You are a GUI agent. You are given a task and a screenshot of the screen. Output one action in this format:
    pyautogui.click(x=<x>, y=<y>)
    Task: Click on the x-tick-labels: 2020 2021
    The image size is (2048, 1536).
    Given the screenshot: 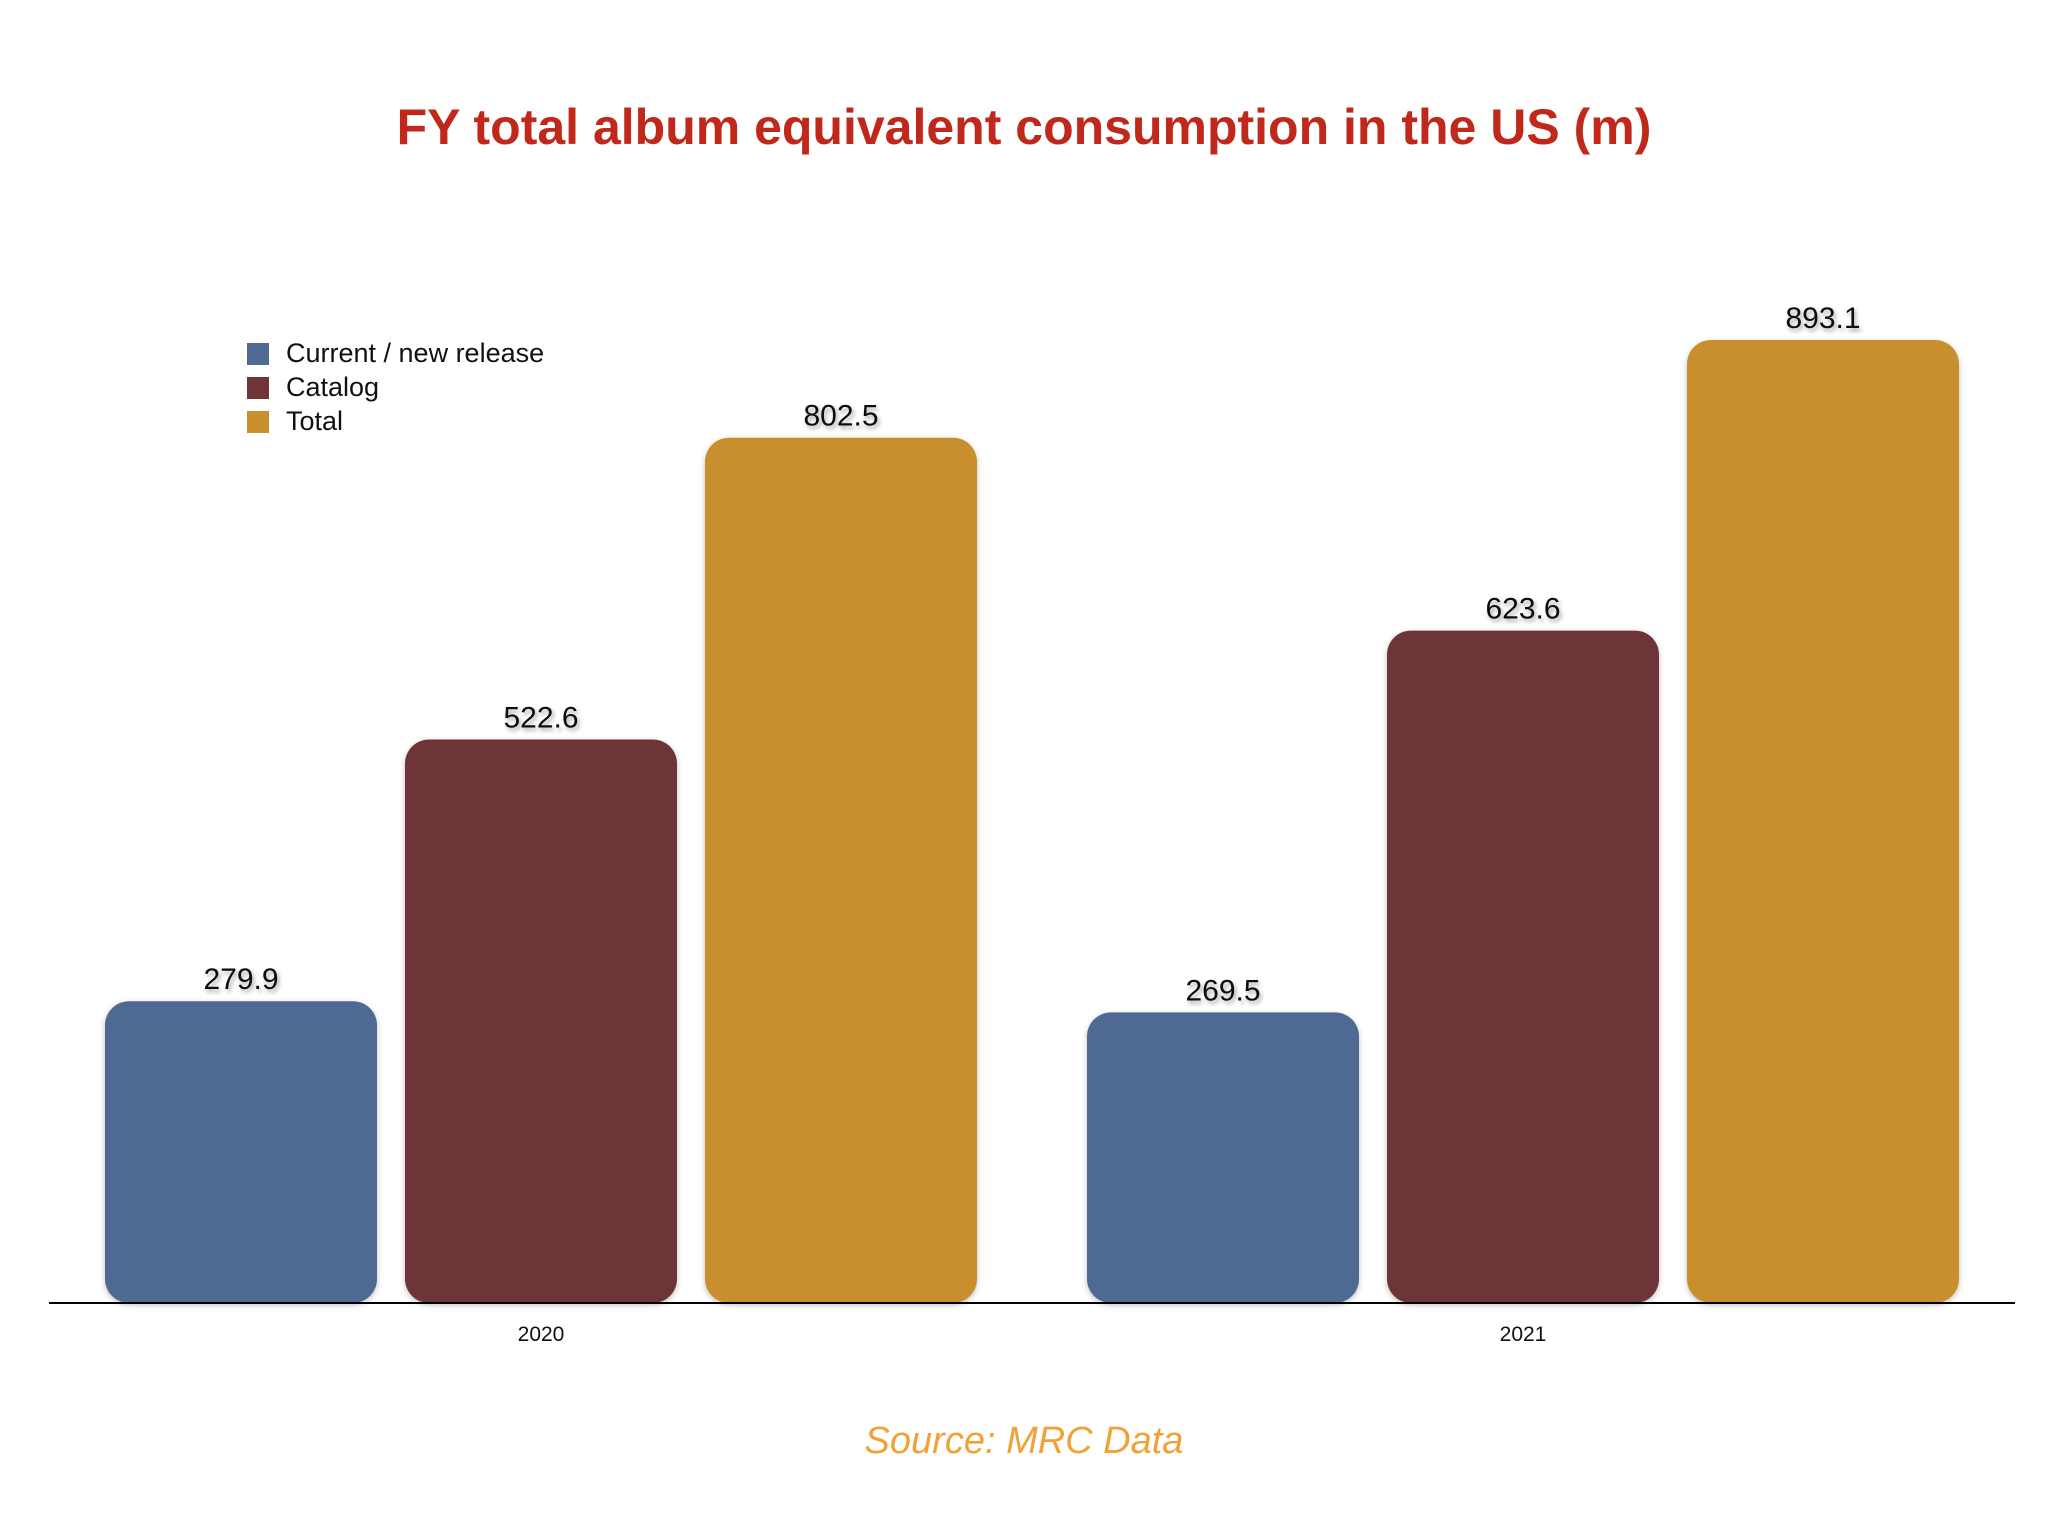 What is the action you would take?
    pyautogui.click(x=1032, y=1334)
    